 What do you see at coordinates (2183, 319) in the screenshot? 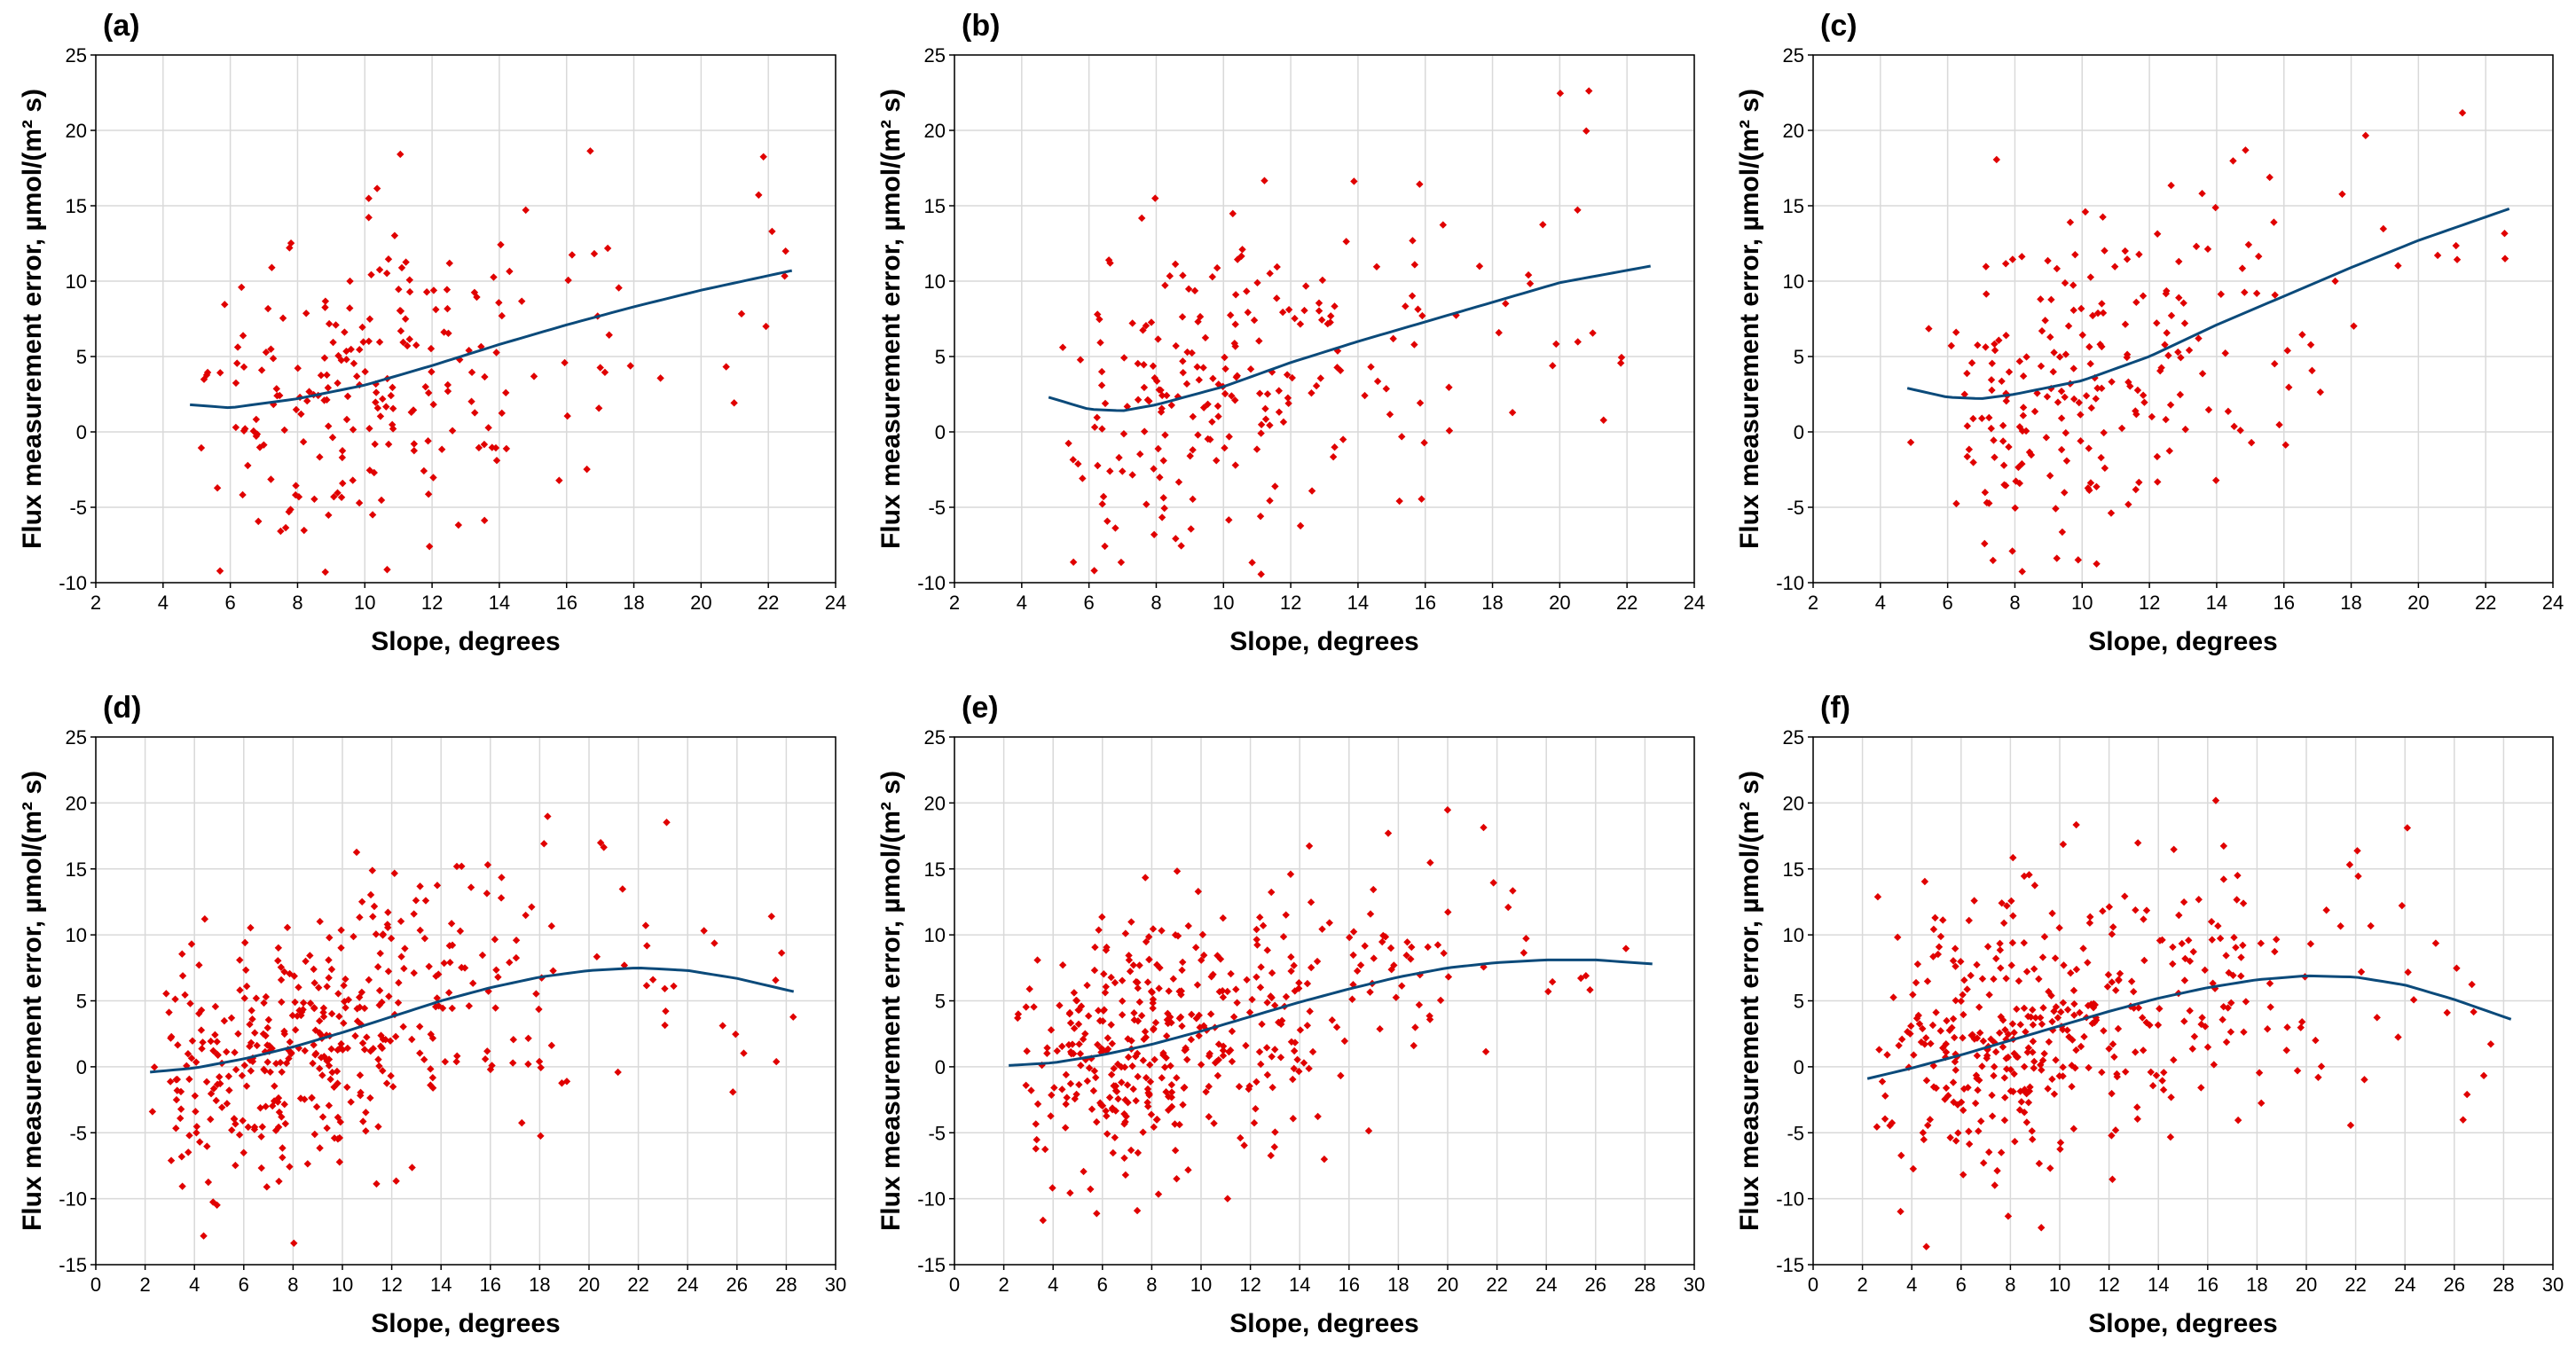
I see `plot-frame` at bounding box center [2183, 319].